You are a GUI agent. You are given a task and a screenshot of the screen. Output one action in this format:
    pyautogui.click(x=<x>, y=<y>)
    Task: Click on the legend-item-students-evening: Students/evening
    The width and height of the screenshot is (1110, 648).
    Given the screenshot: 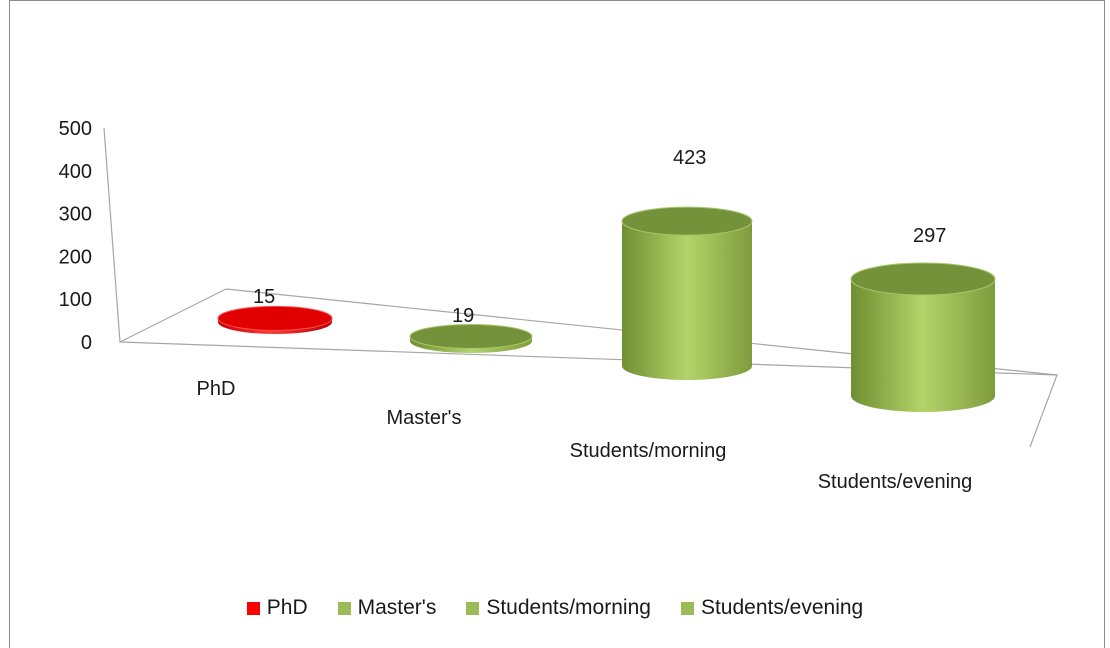 What is the action you would take?
    pyautogui.click(x=772, y=608)
    